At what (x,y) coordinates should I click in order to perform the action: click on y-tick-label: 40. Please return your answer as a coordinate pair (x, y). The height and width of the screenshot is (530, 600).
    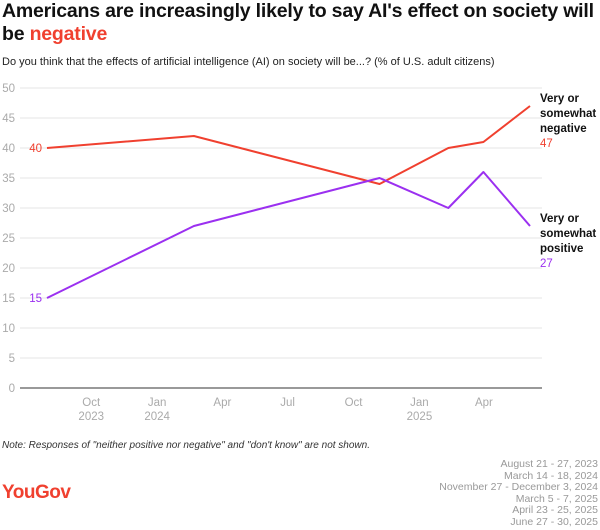
    Looking at the image, I should click on (8, 149).